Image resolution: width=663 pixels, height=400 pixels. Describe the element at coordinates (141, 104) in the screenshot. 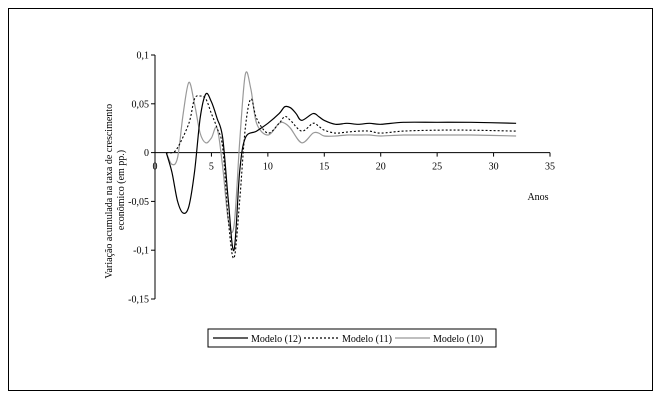

I see `y-tick-label: 0,05` at that location.